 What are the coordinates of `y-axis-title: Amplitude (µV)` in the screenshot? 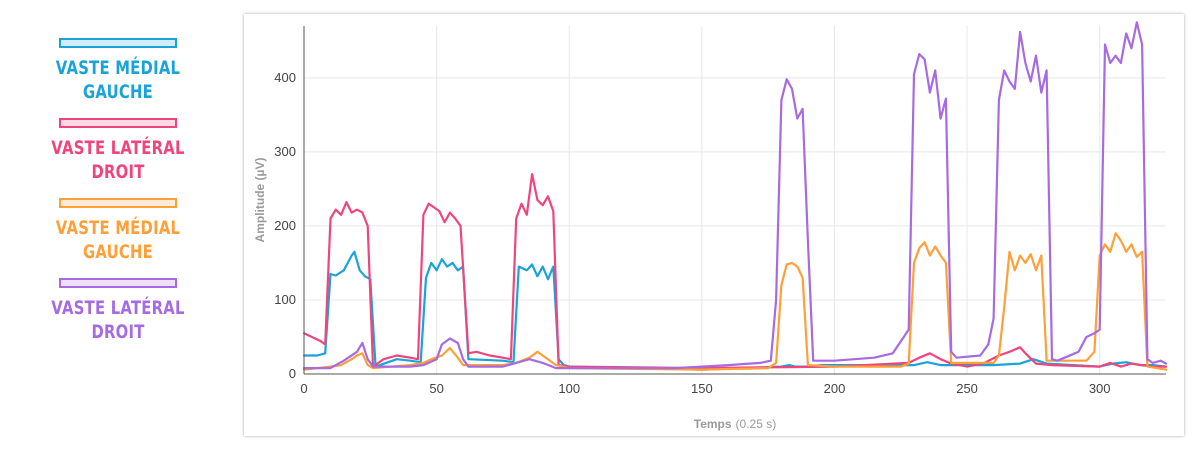 It's located at (260, 200).